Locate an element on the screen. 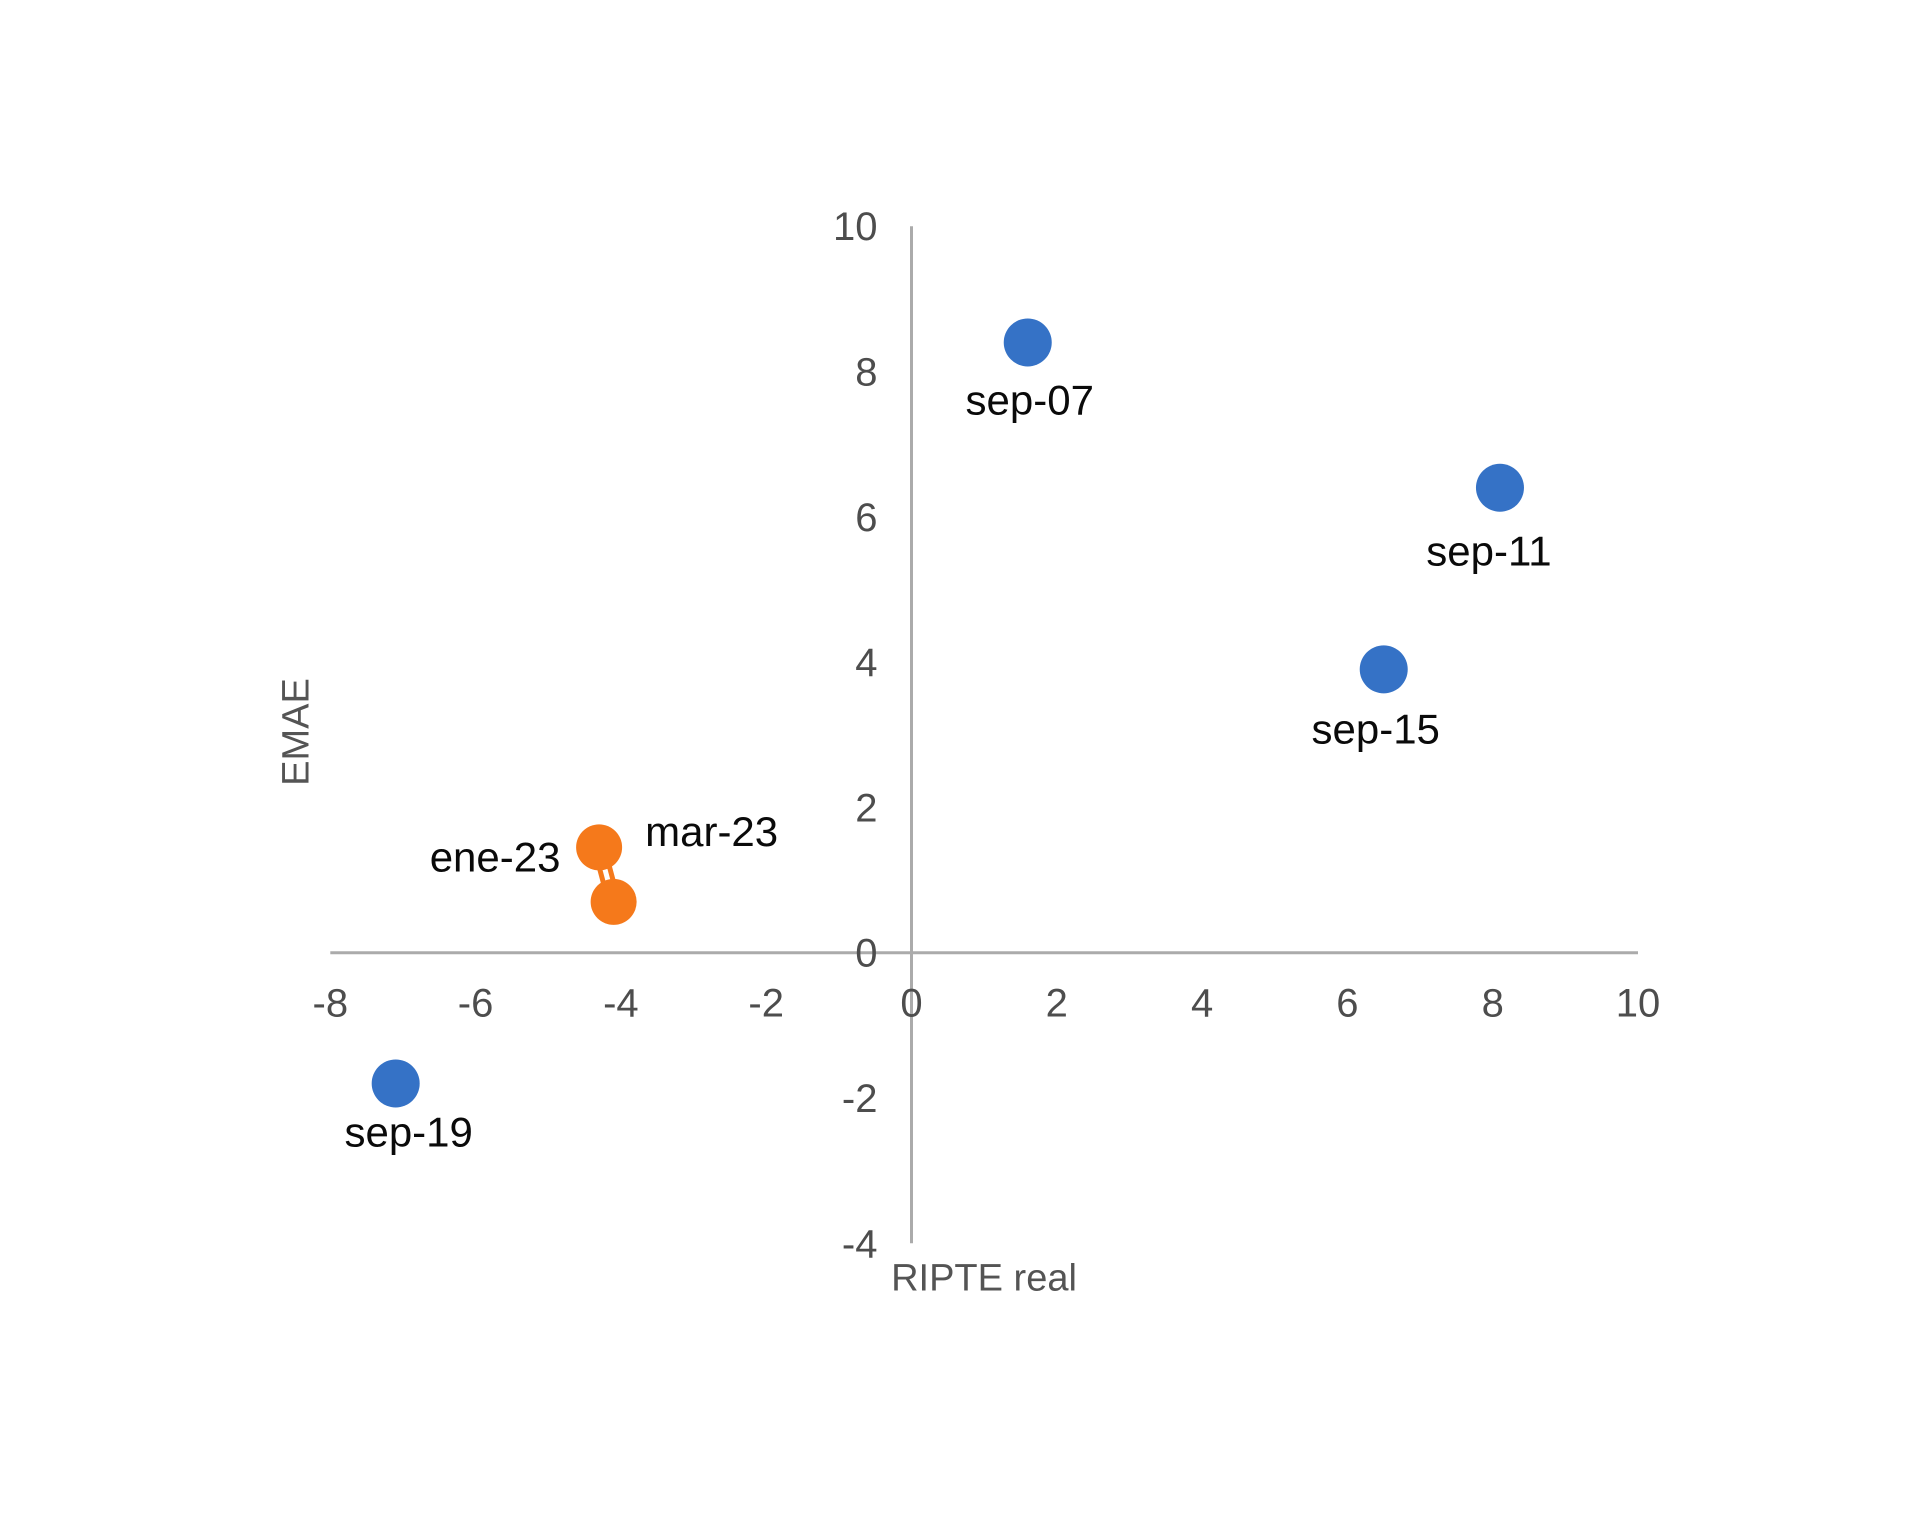  x-tick-label: -4 is located at coordinates (621, 1004).